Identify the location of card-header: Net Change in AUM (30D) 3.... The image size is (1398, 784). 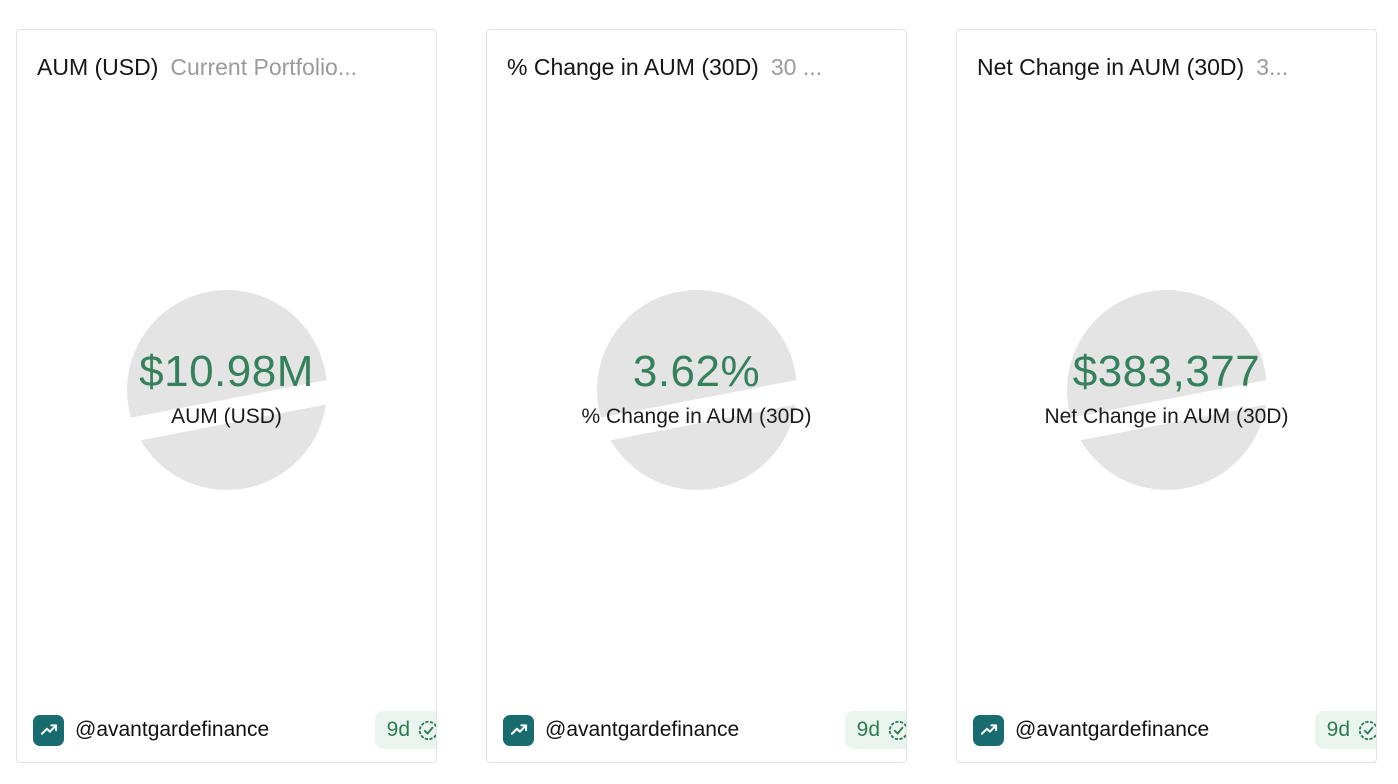
(1166, 56).